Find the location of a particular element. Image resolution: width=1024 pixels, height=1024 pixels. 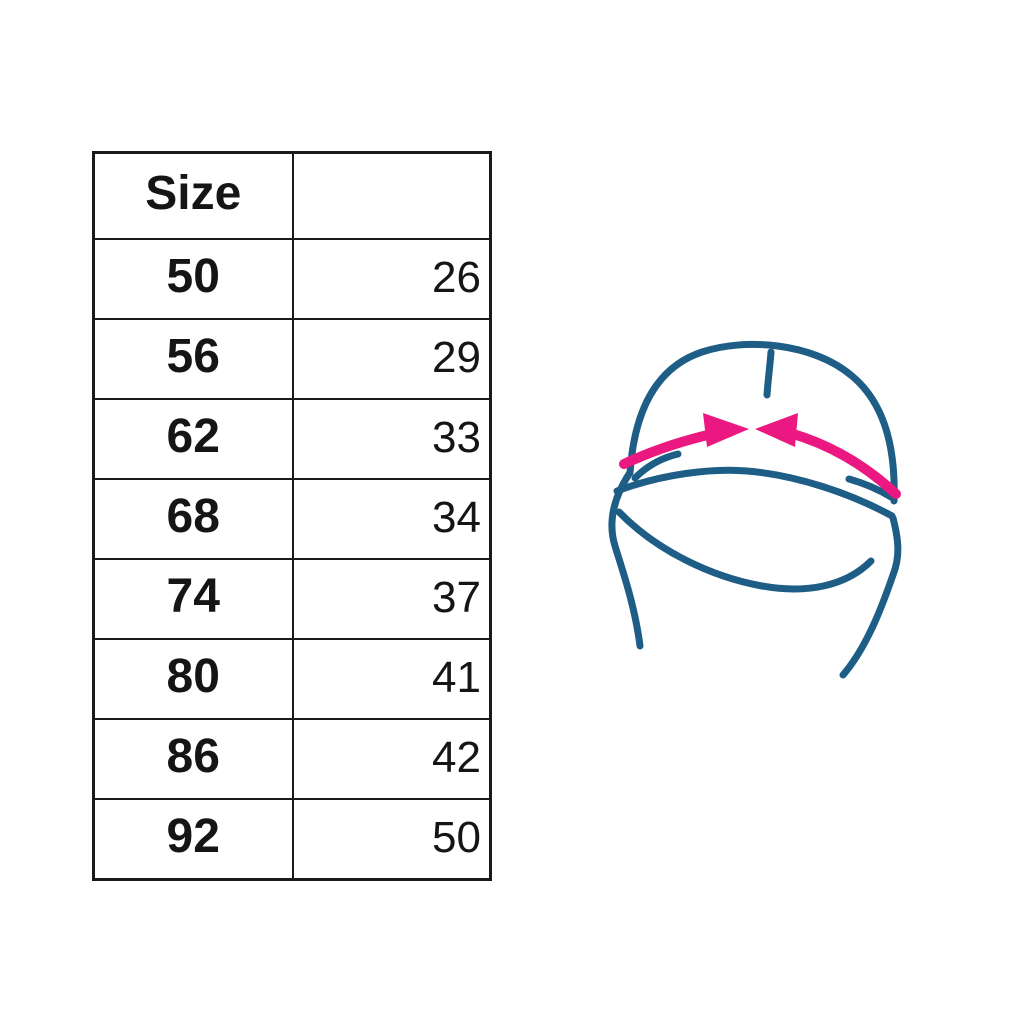

hat-crown-outline is located at coordinates (762, 423).